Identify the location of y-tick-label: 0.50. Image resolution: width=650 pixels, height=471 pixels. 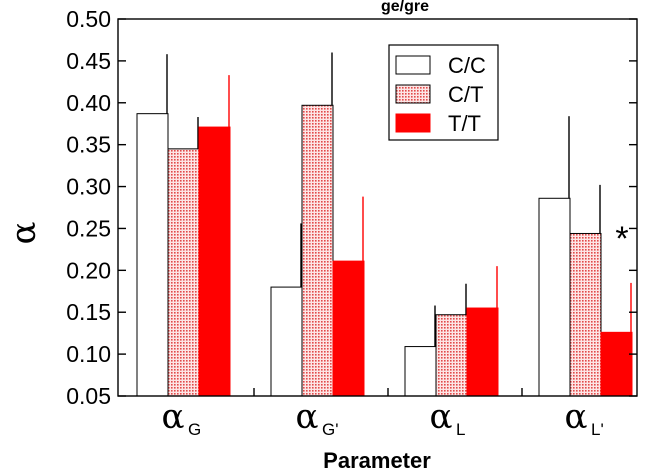
(88, 19).